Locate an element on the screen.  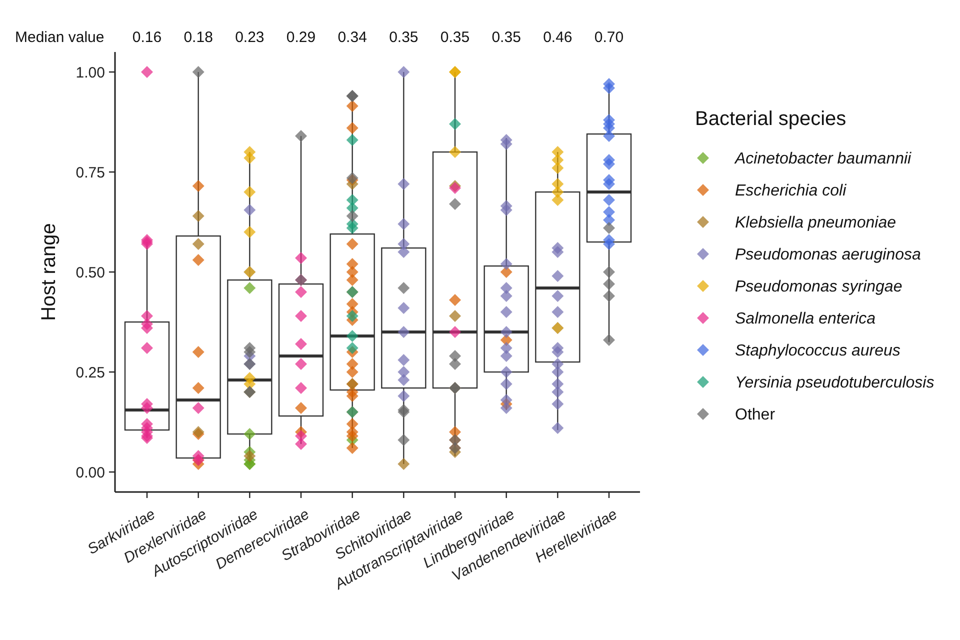
legend-label: Escherichia coli is located at coordinates (791, 191).